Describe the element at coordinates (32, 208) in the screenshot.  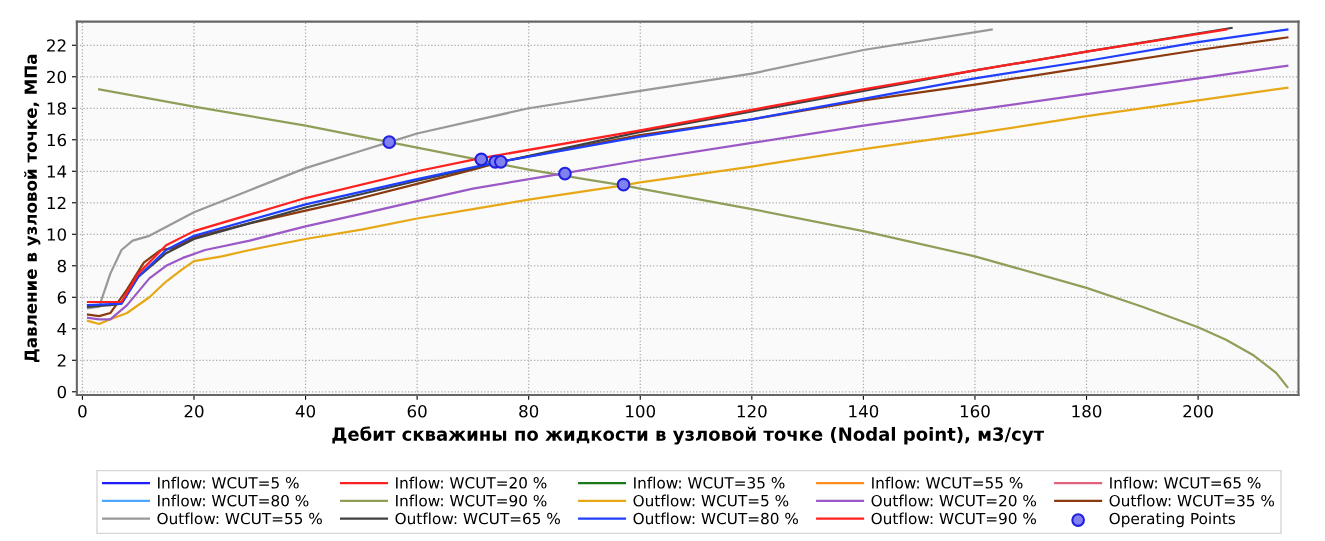
I see `y-axis-title: Давление в узловой точке, МПа` at that location.